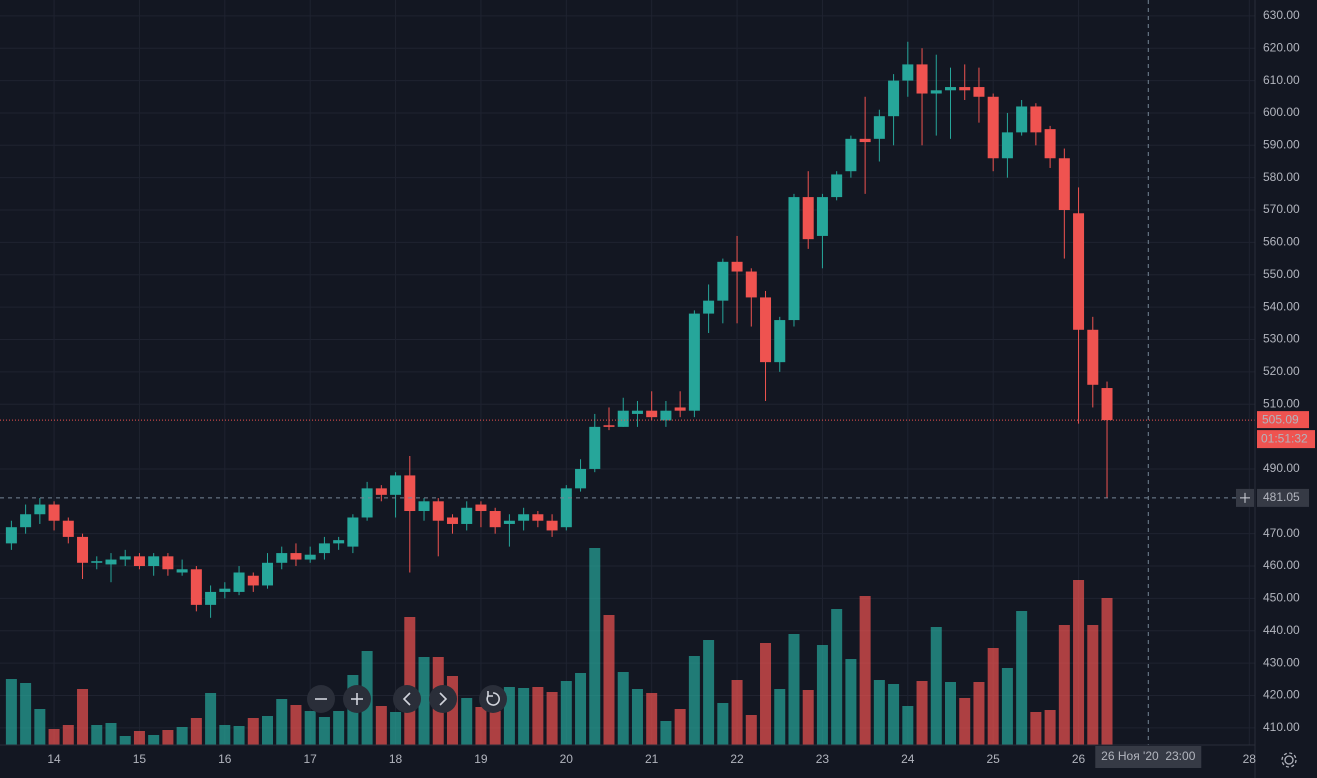 The image size is (1317, 778). I want to click on y-tick-label: 510.00, so click(1281, 403).